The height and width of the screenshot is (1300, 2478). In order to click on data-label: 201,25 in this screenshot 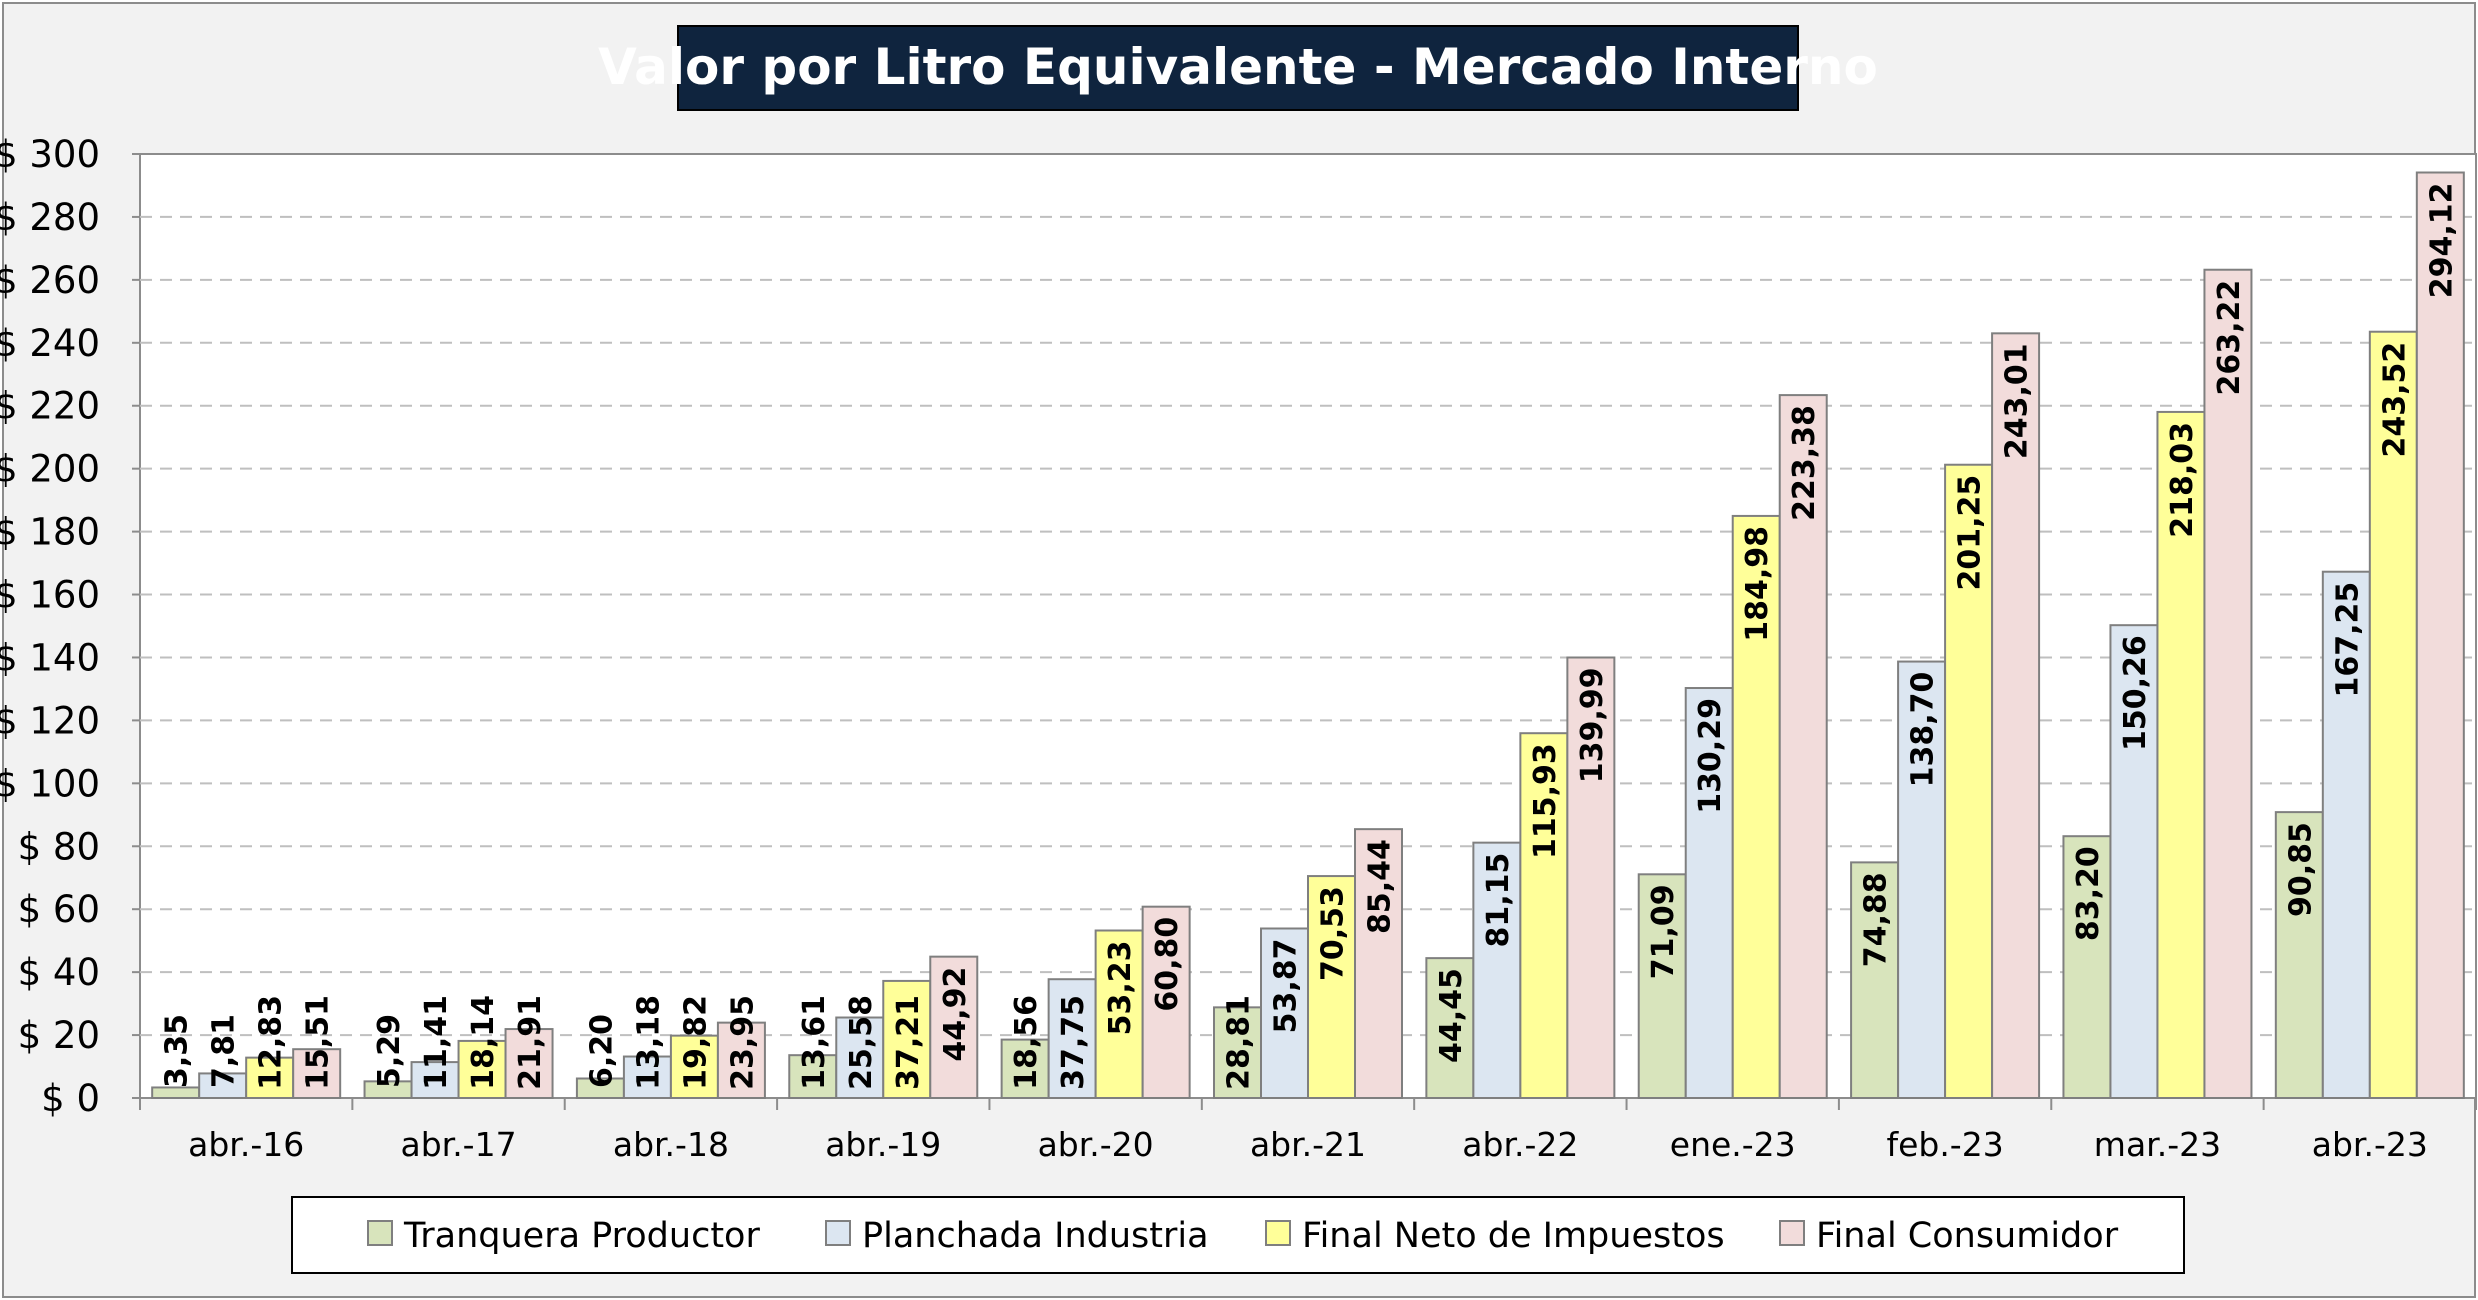, I will do `click(1970, 533)`.